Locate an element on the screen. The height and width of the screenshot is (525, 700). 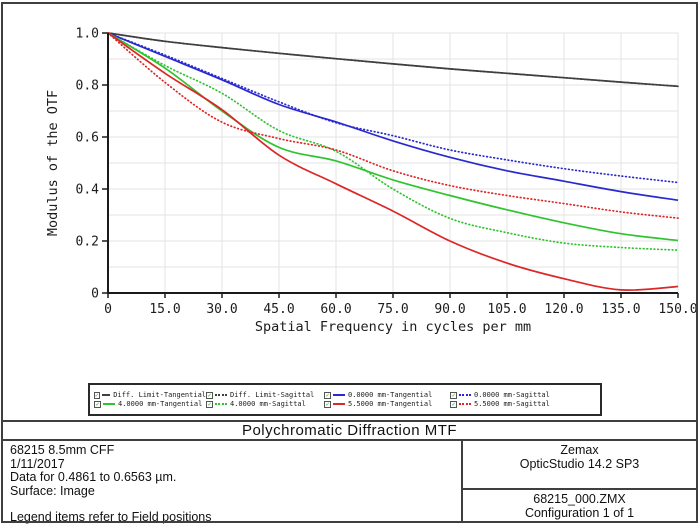
x-tick-label: 150.0 is located at coordinates (677, 309).